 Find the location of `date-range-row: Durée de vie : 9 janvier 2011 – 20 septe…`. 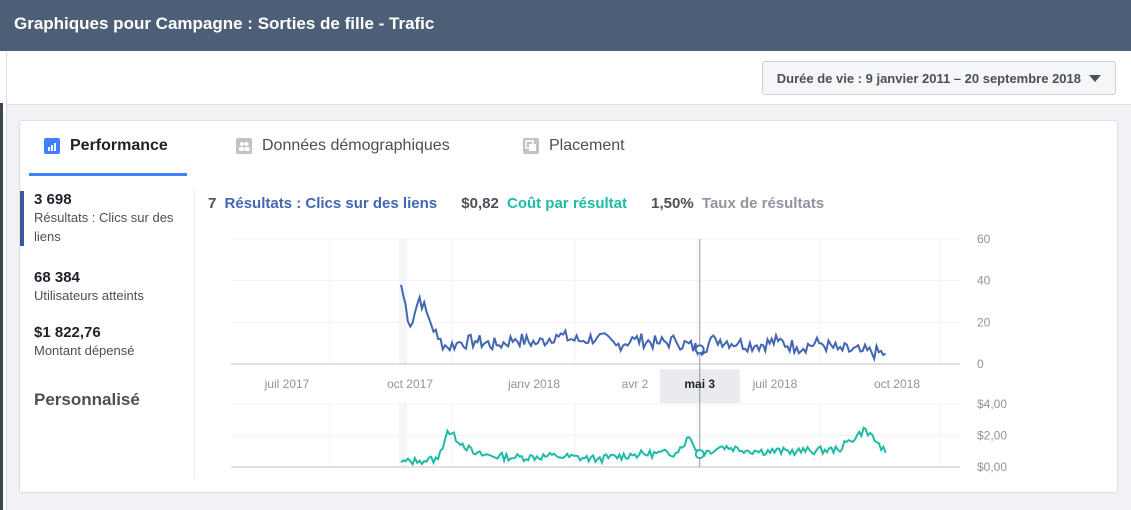

date-range-row: Durée de vie : 9 janvier 2011 – 20 septe… is located at coordinates (569, 78).